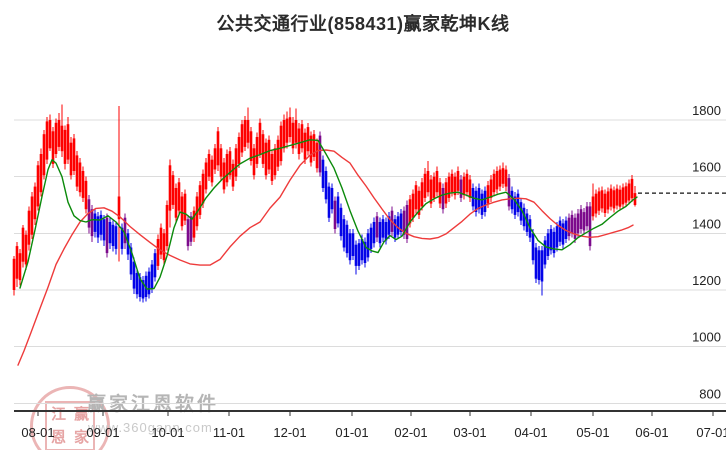 The height and width of the screenshot is (450, 726). What do you see at coordinates (710, 393) in the screenshot?
I see `y-axis-tick-label: 800` at bounding box center [710, 393].